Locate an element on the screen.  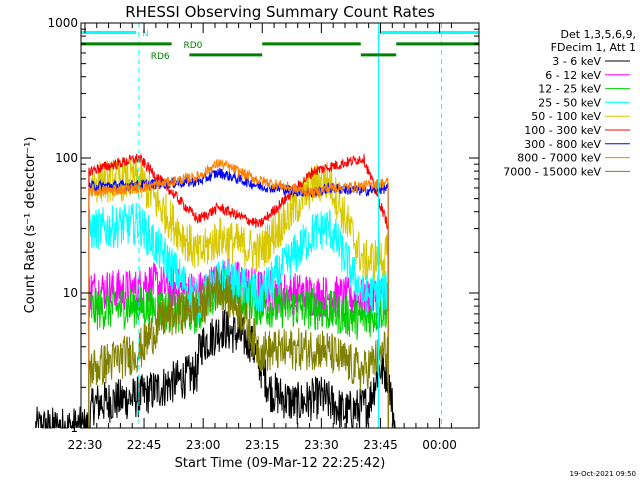
y-tick-label: 100 is located at coordinates (66, 158).